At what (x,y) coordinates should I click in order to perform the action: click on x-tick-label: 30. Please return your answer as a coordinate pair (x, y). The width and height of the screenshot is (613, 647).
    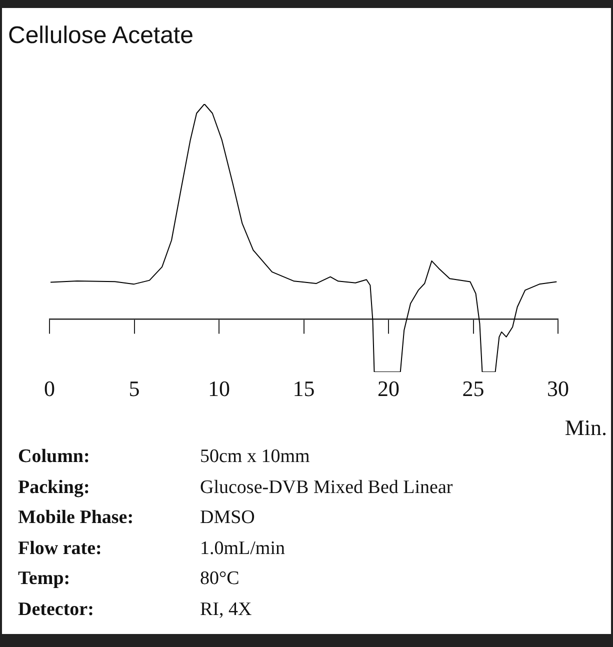
    Looking at the image, I should click on (558, 389).